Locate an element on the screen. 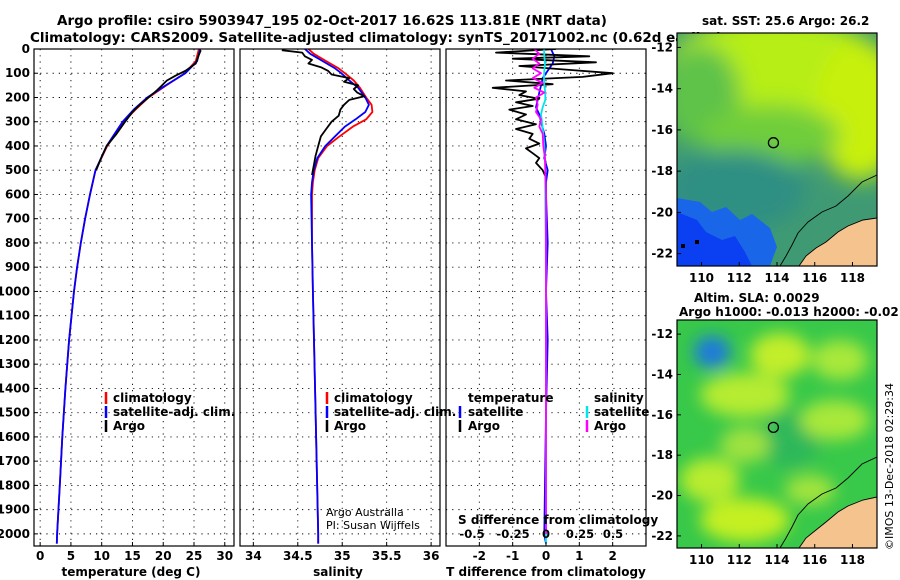  temperature-series is located at coordinates (128, 296).